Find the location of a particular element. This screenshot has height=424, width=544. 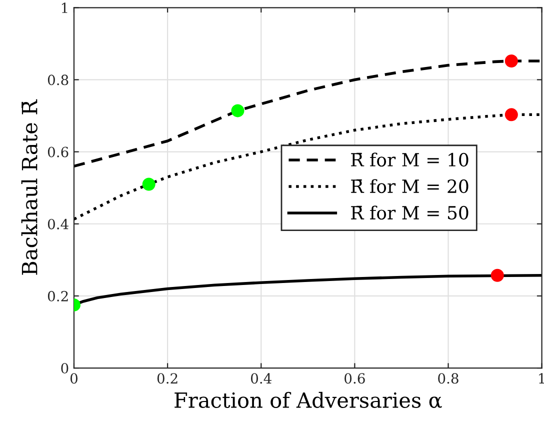

x-tick-label: 0.6 is located at coordinates (354, 378).